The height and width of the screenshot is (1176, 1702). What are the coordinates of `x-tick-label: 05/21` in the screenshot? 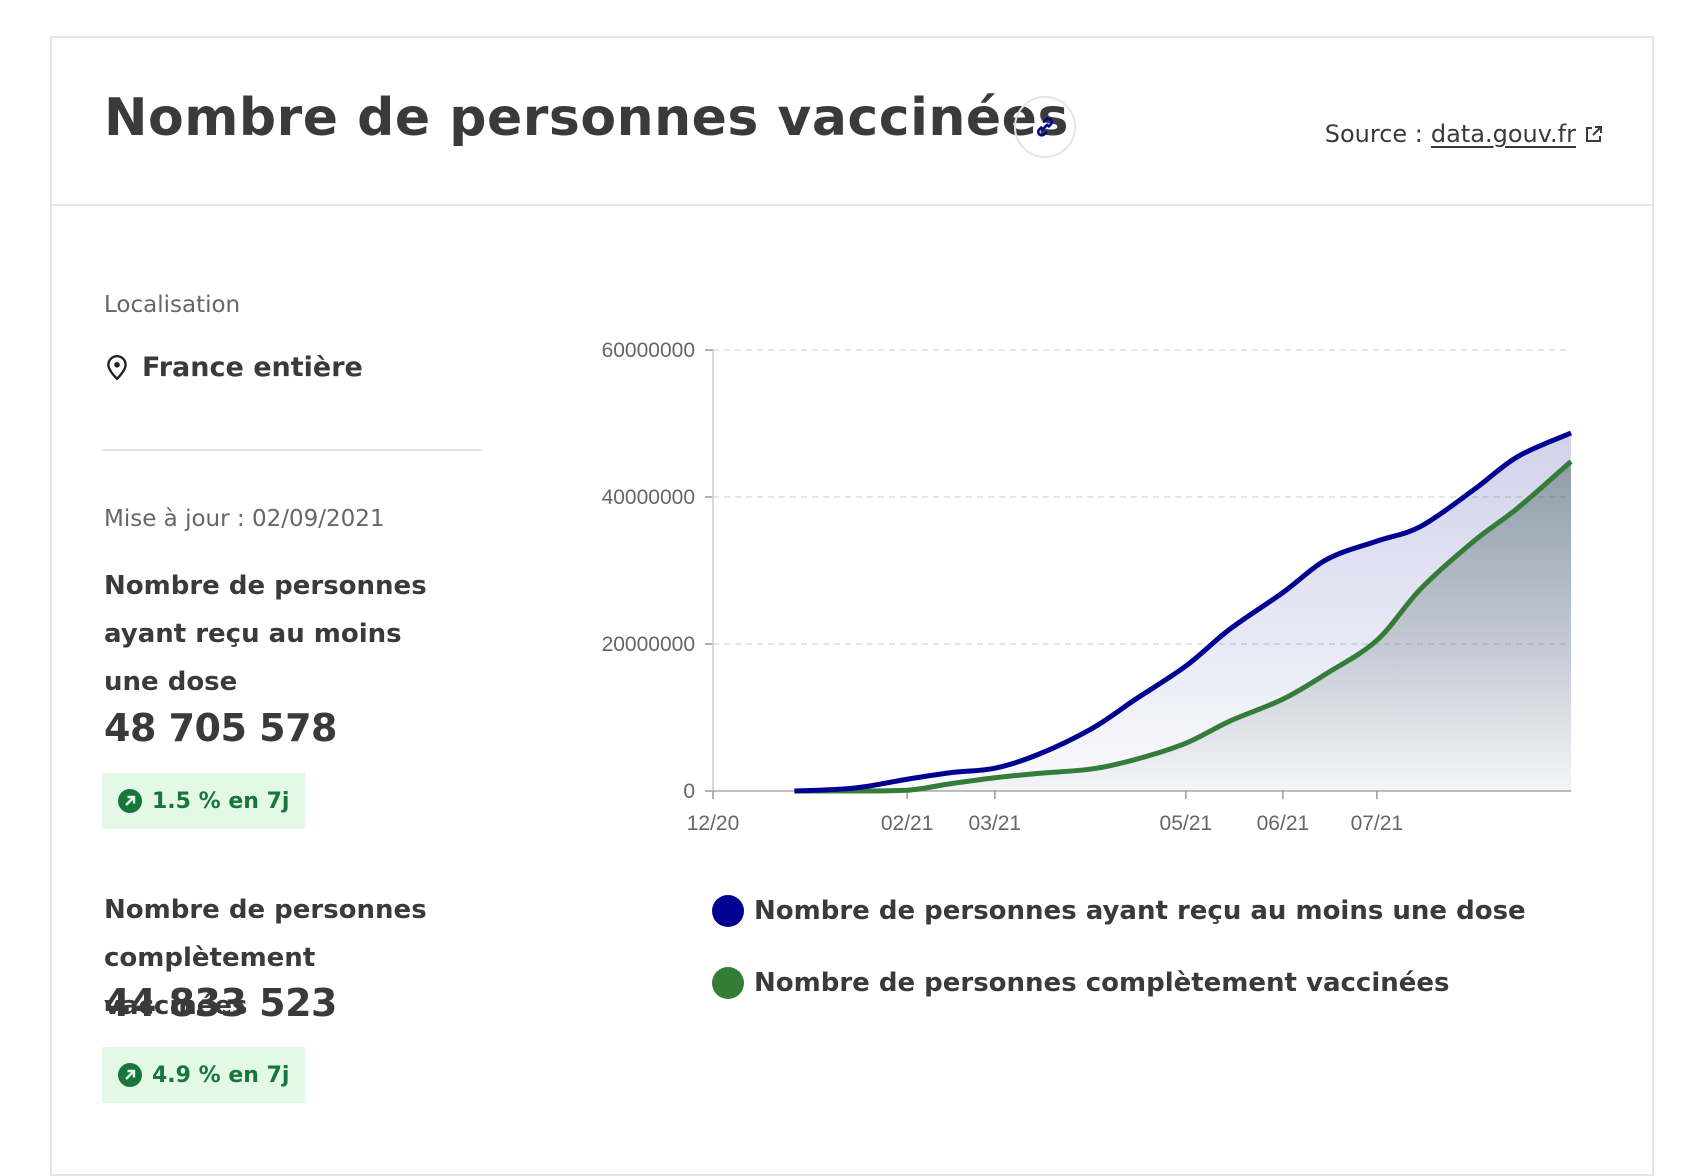 It's located at (1186, 823).